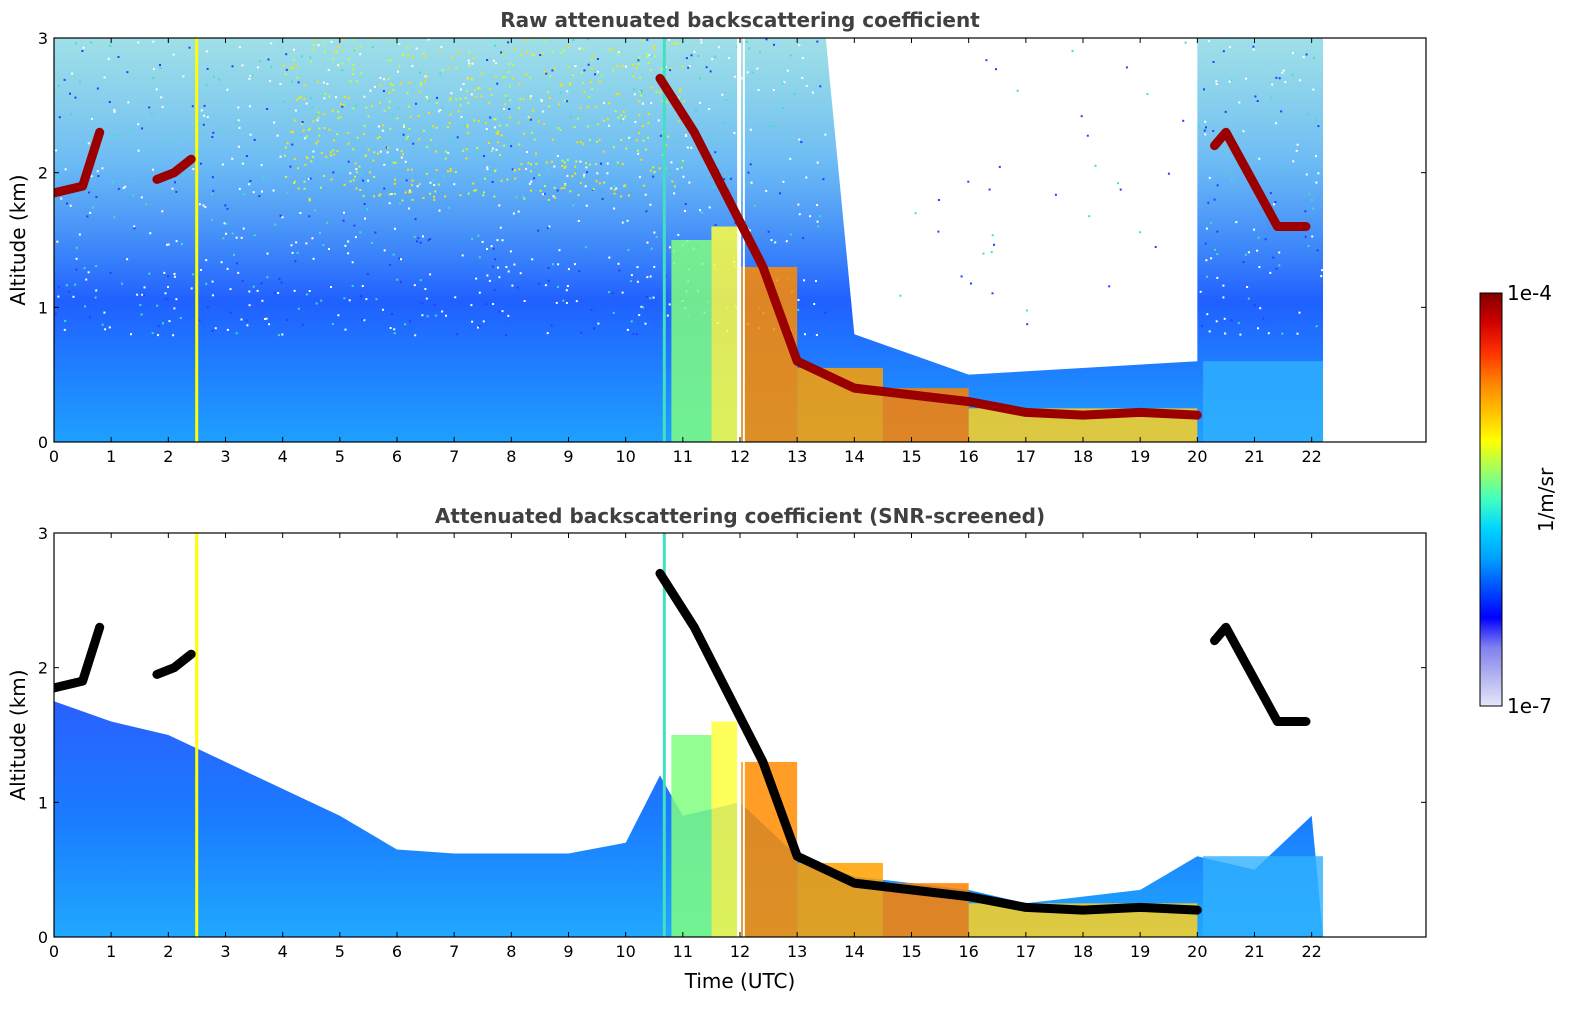  Describe the element at coordinates (664, 735) in the screenshot. I see `vertical-streak` at that location.